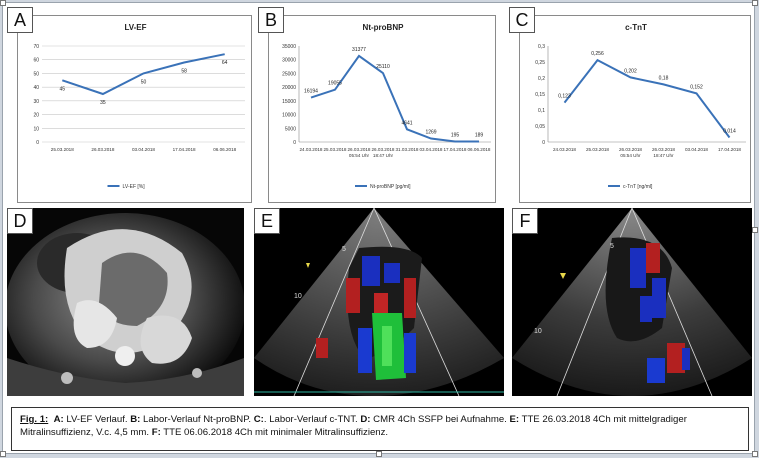 The image size is (759, 458). I want to click on x-tick-label: 06.06.2018, so click(224, 149).